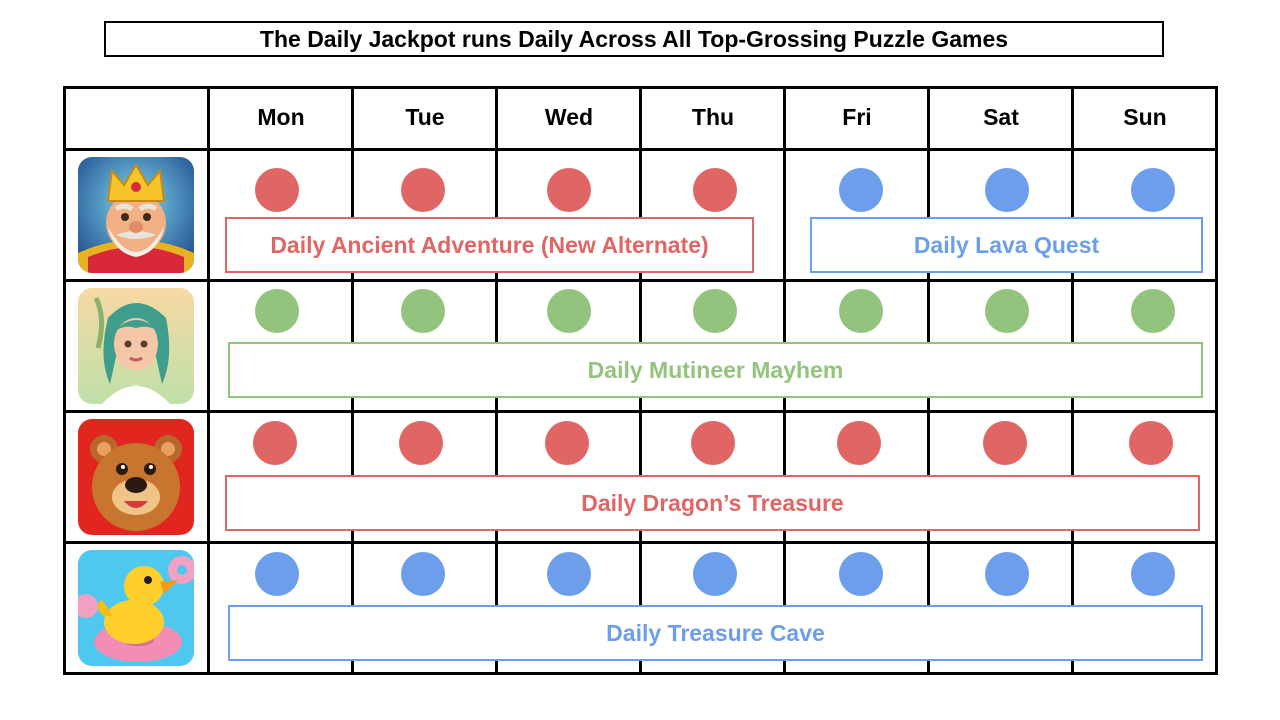 The width and height of the screenshot is (1280, 720). What do you see at coordinates (136, 477) in the screenshot?
I see `bear-game-icon` at bounding box center [136, 477].